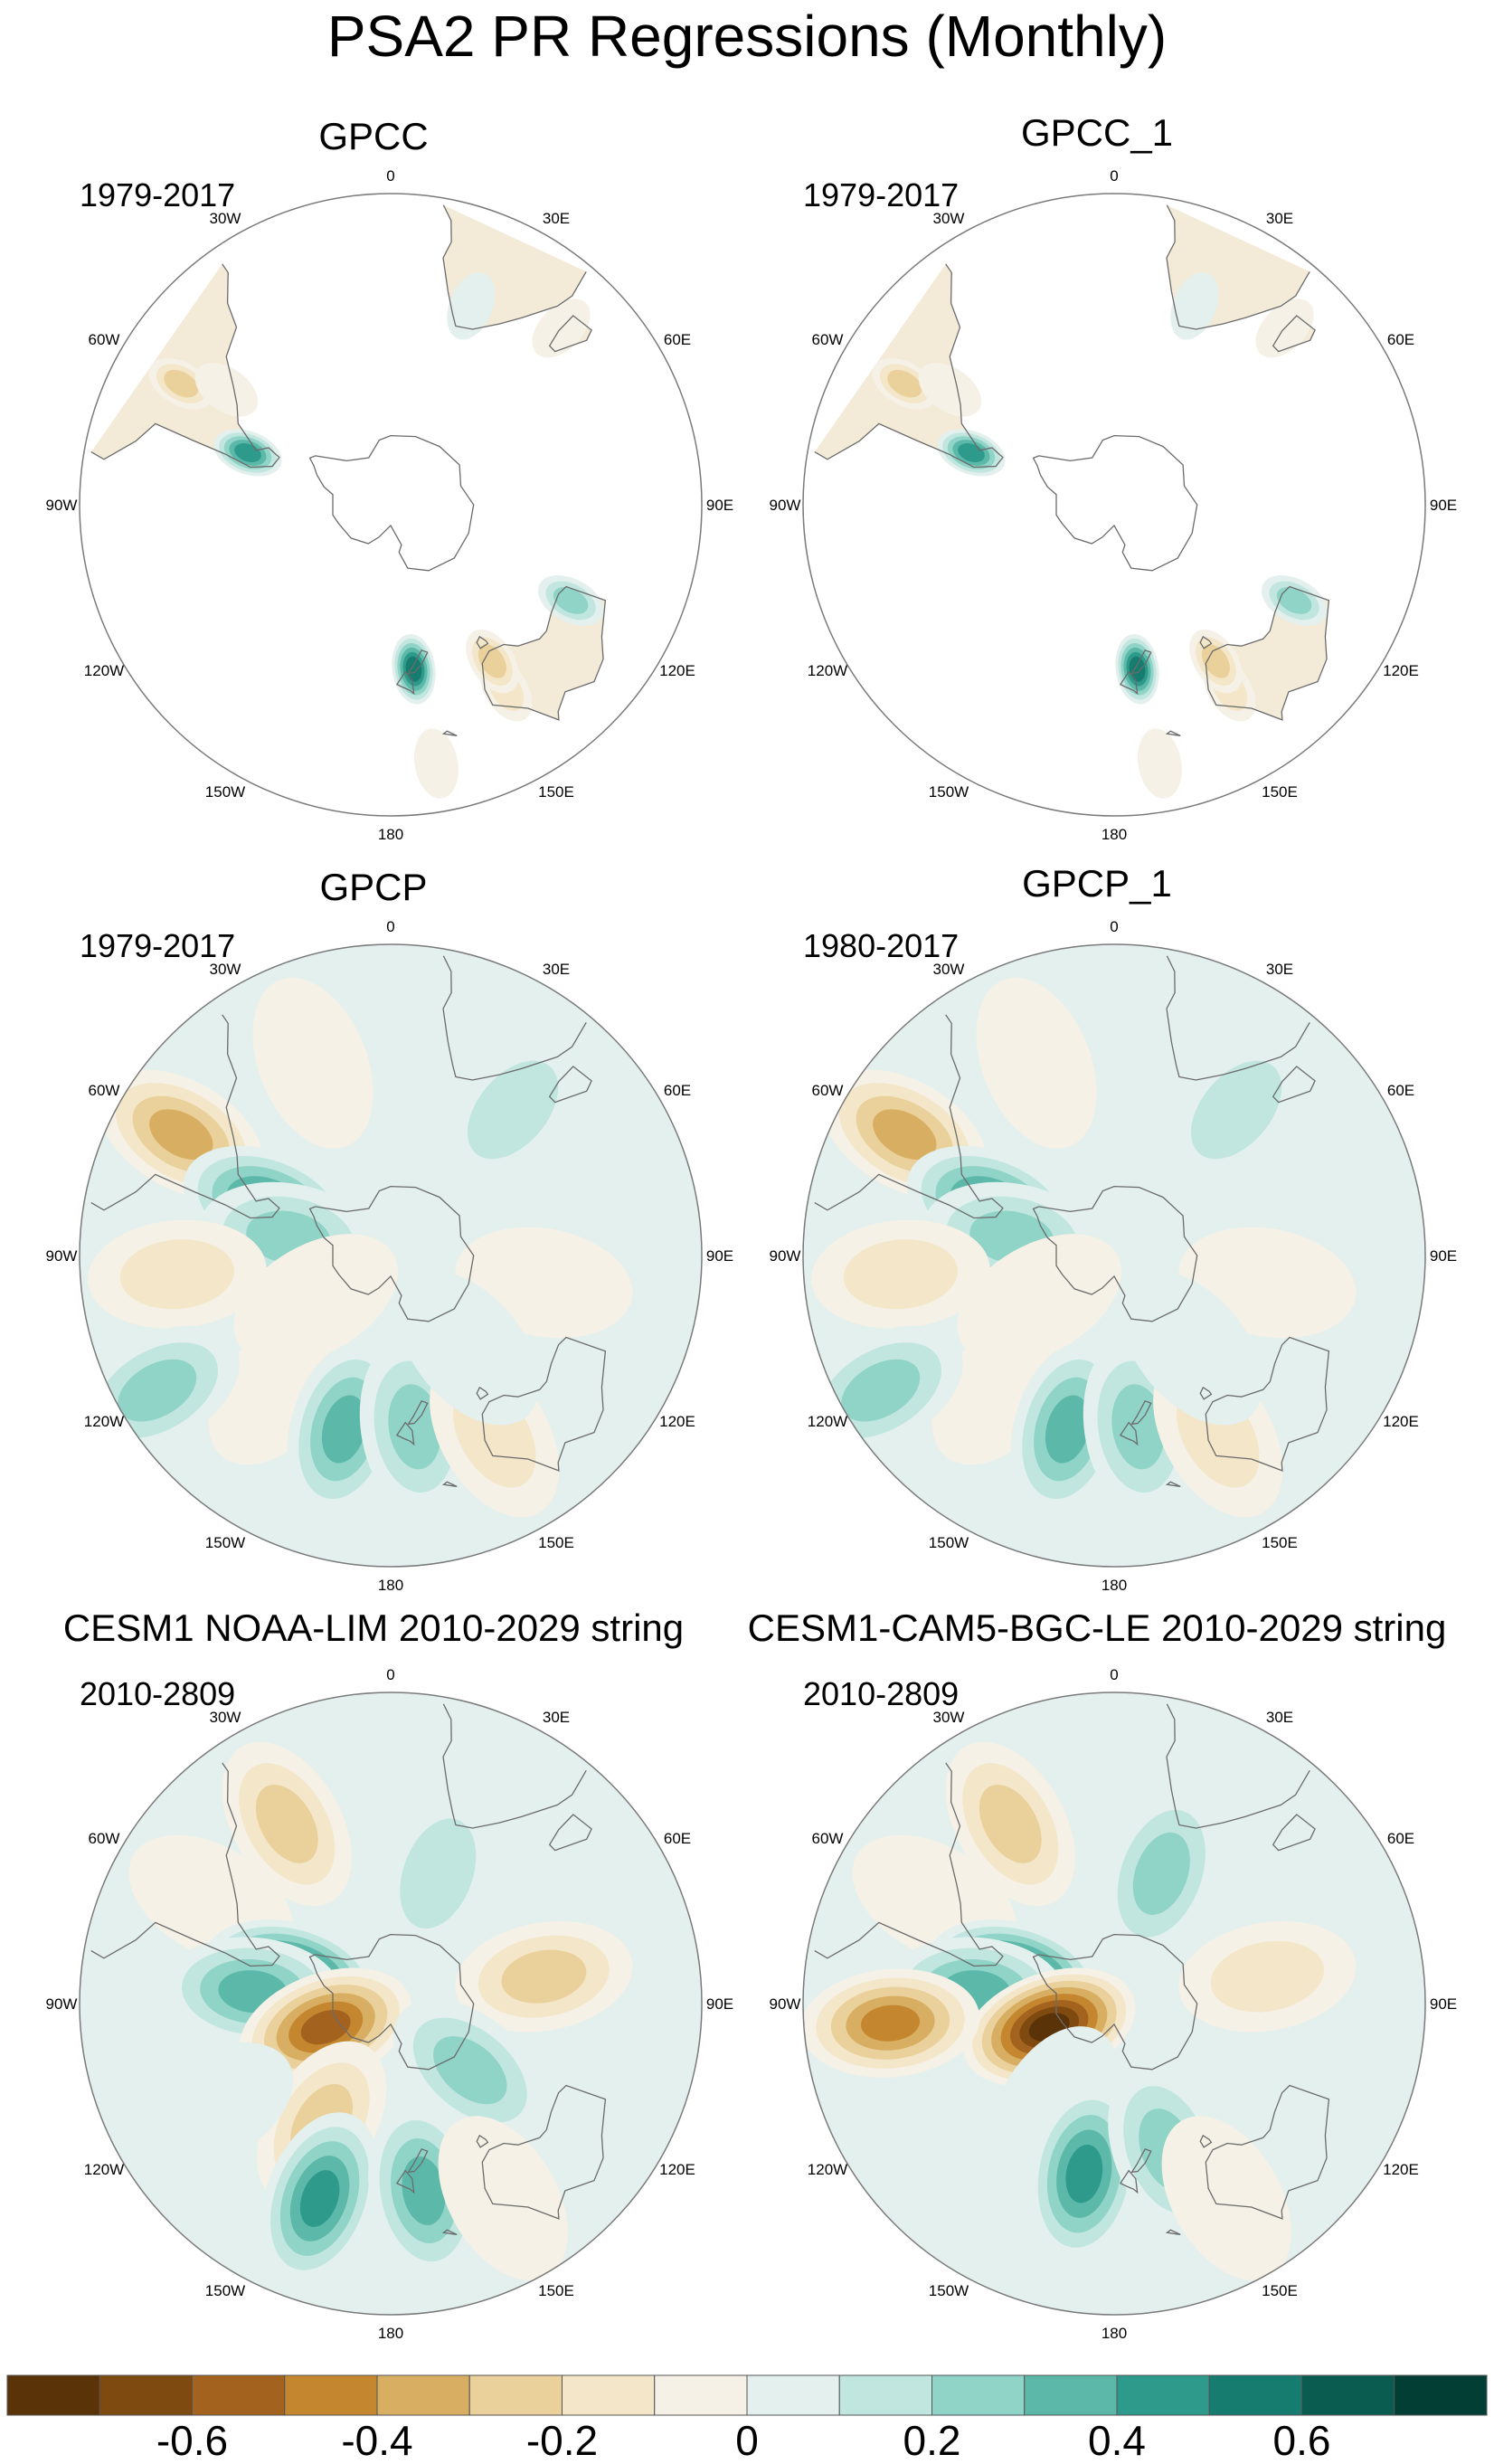  Describe the element at coordinates (373, 887) in the screenshot. I see `panel-title: GPCP` at that location.